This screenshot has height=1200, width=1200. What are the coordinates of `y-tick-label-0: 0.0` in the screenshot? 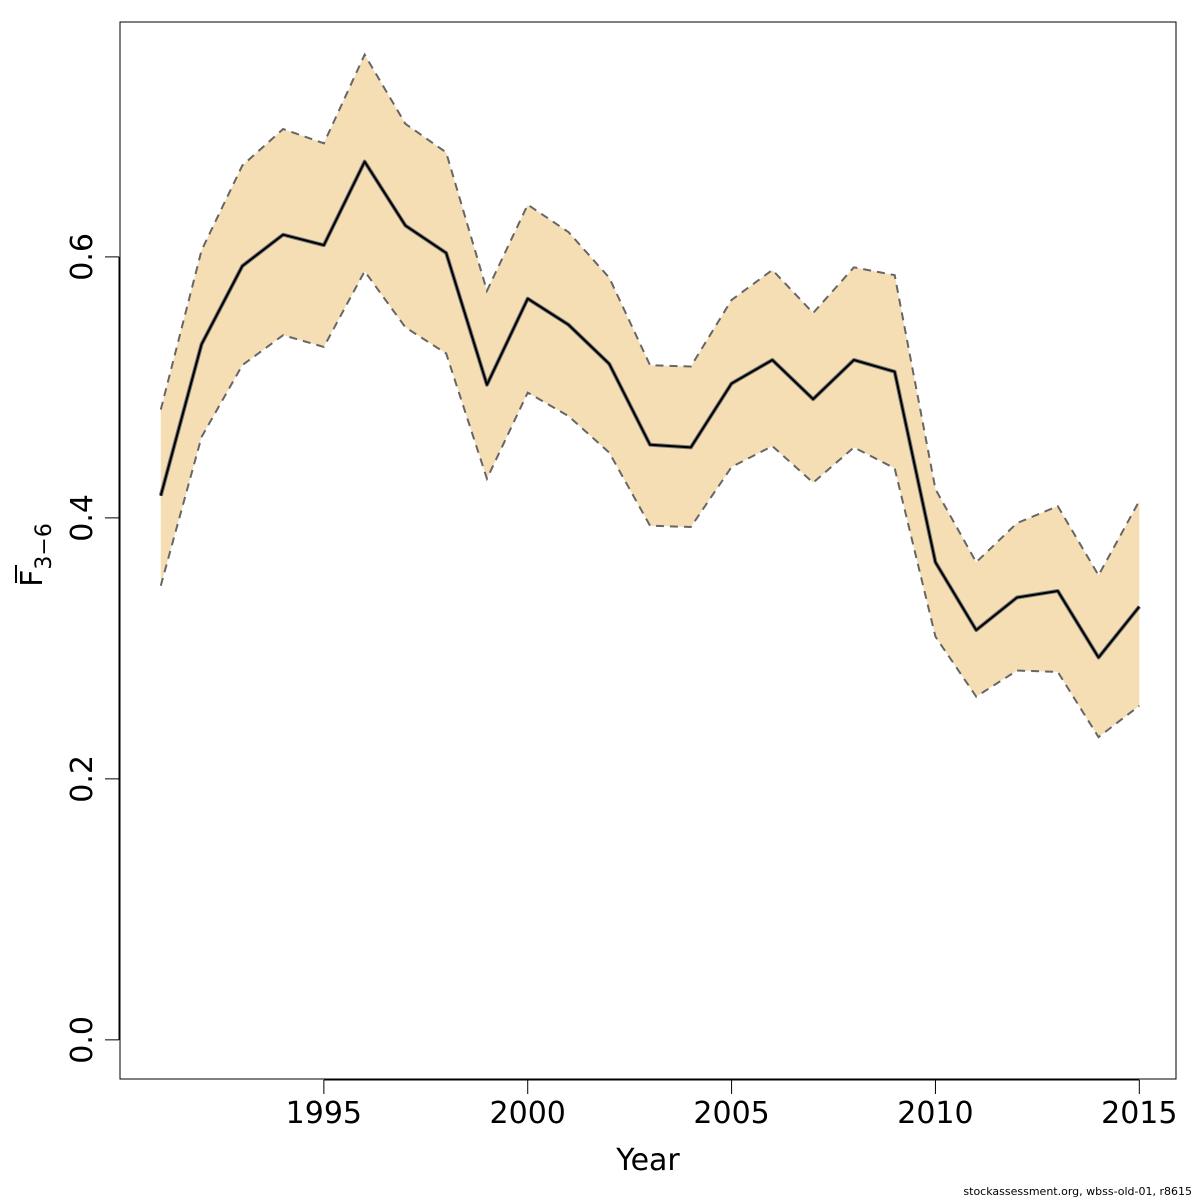 It's located at (82, 1040).